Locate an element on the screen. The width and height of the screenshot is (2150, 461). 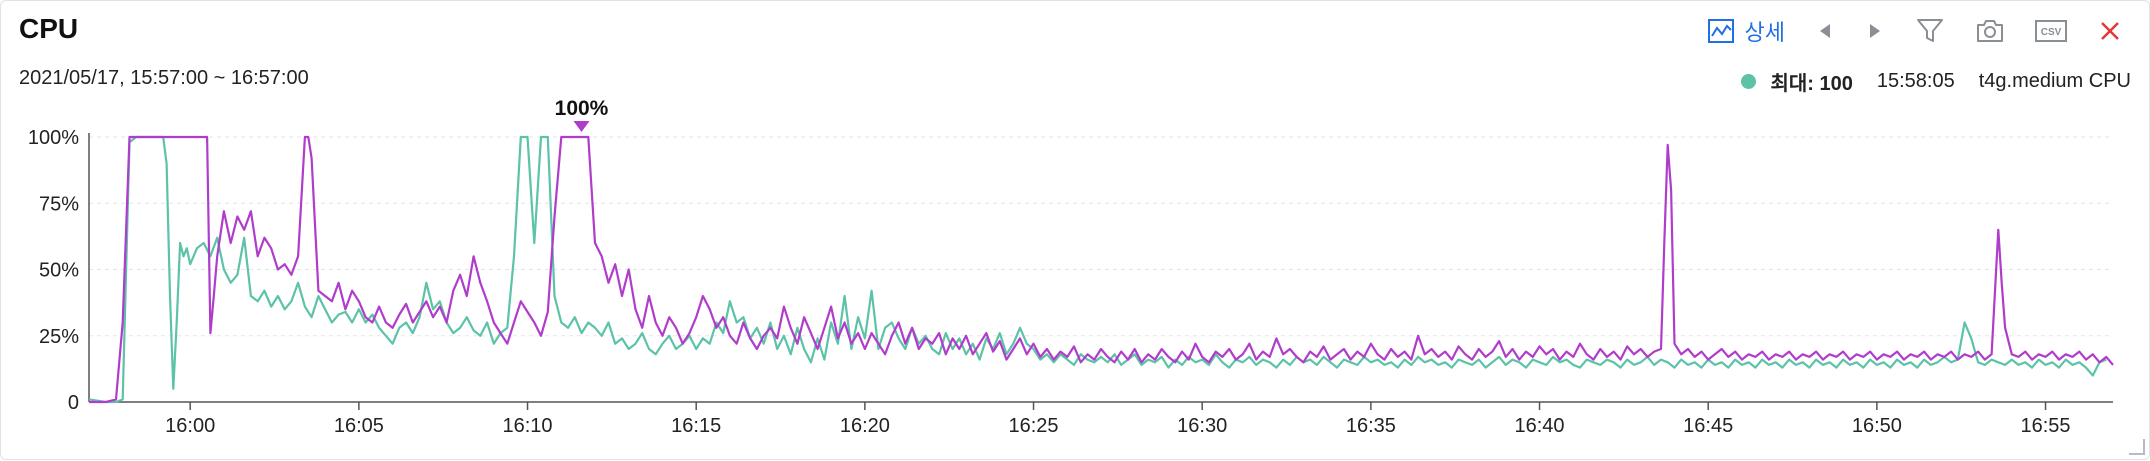
chevron-left-icon is located at coordinates (1825, 31).